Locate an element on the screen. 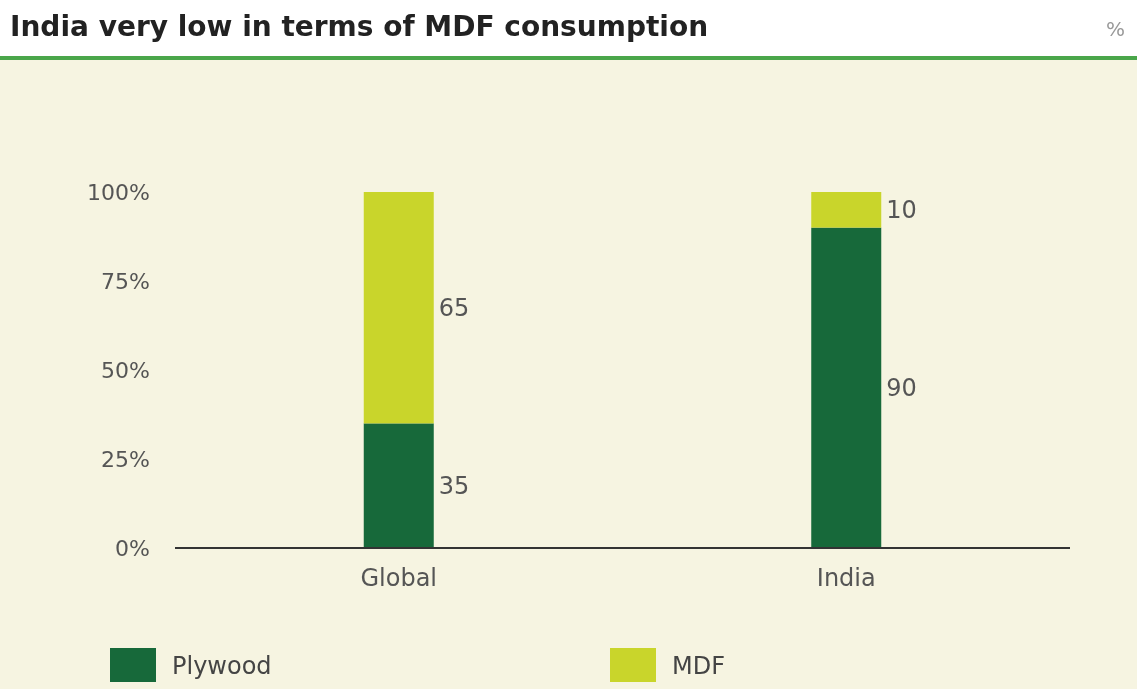  y-tick-label: 0% is located at coordinates (132, 548).